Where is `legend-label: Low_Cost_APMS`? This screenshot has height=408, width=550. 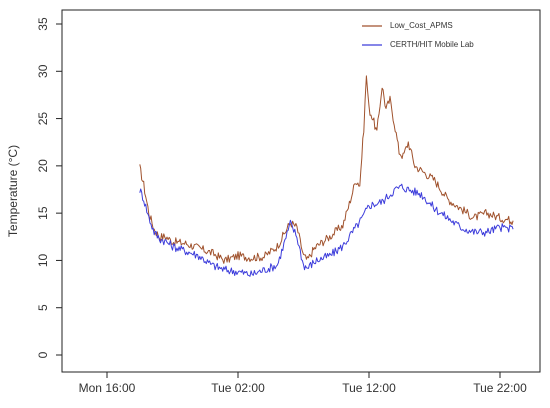
legend-label: Low_Cost_APMS is located at coordinates (421, 25).